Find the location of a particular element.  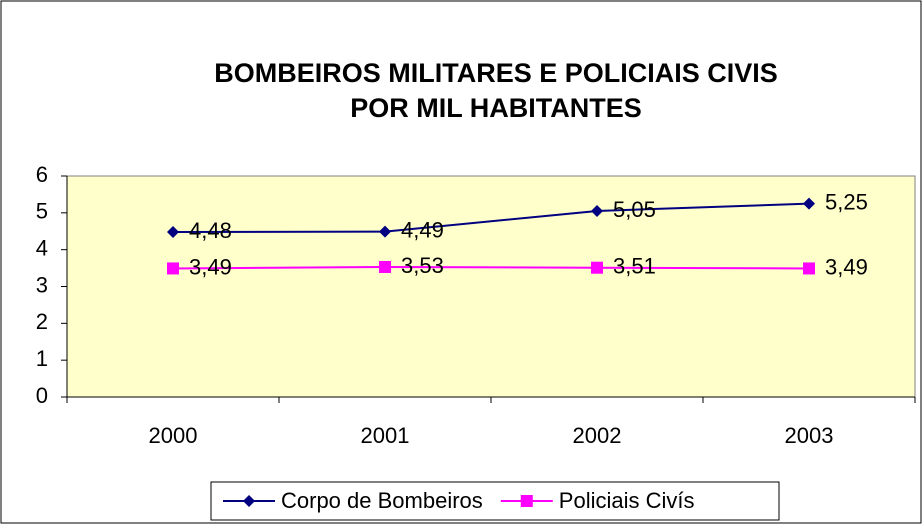

data-label: 5,05 is located at coordinates (634, 209).